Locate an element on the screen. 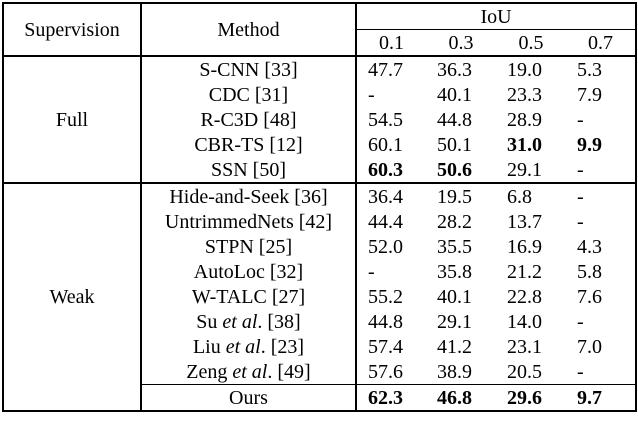  value-cell: 5.3 is located at coordinates (589, 69).